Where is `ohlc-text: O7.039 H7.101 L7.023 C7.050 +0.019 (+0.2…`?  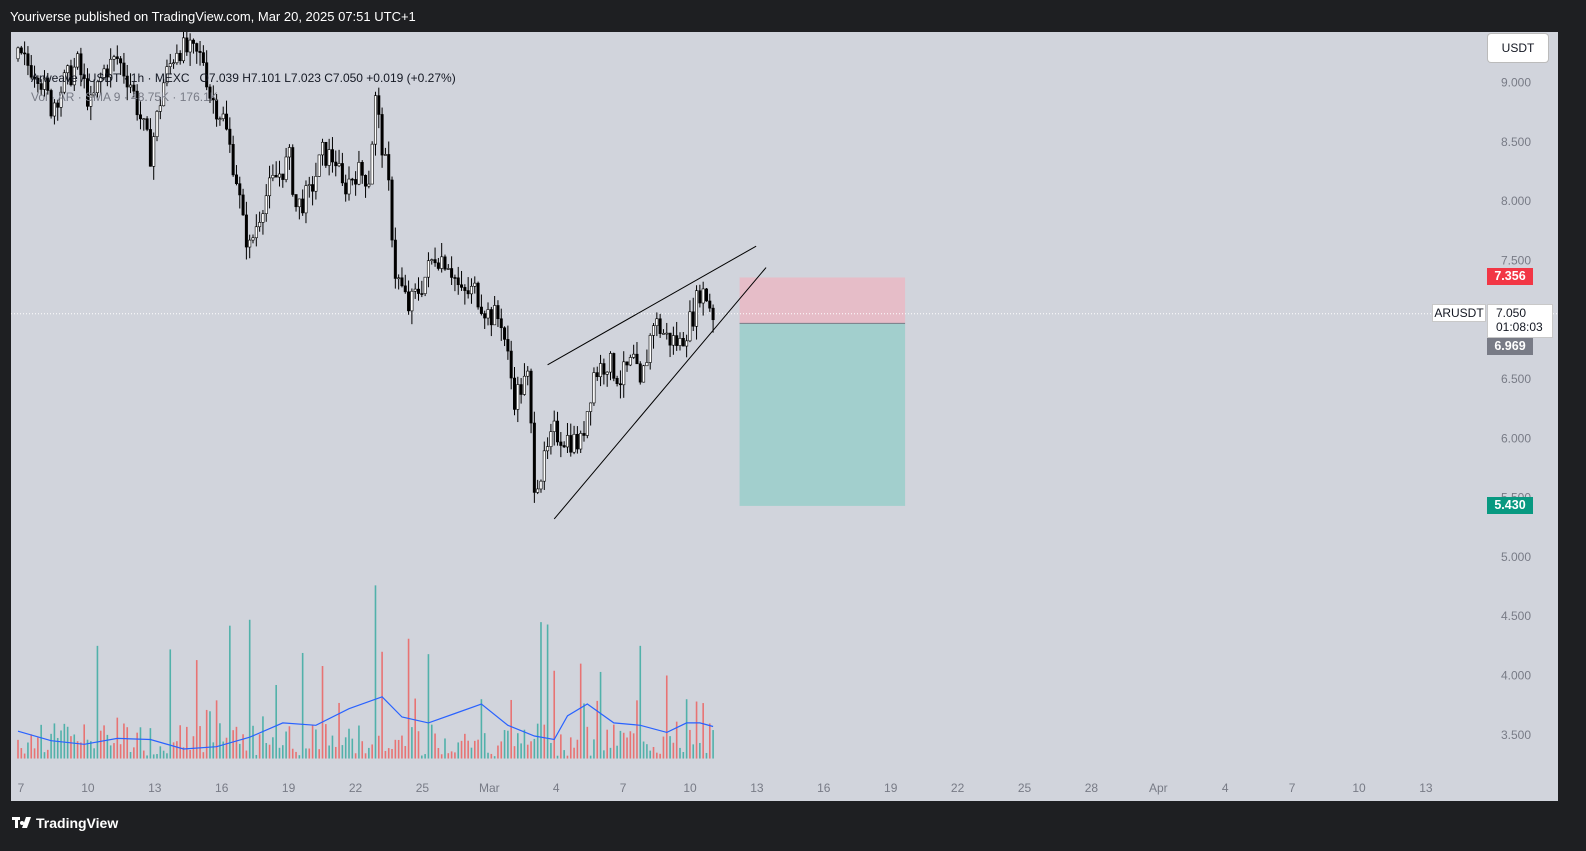 ohlc-text: O7.039 H7.101 L7.023 C7.050 +0.019 (+0.2… is located at coordinates (327, 78).